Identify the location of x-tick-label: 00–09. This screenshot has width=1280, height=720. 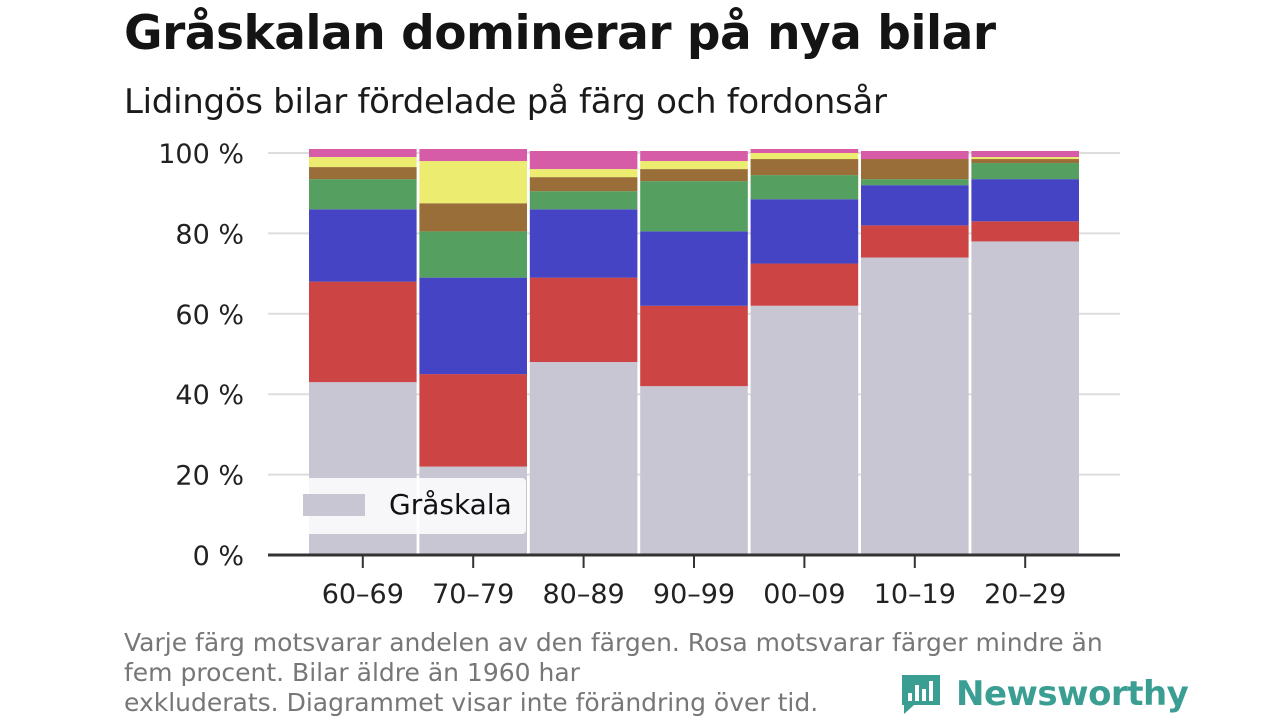
(804, 594).